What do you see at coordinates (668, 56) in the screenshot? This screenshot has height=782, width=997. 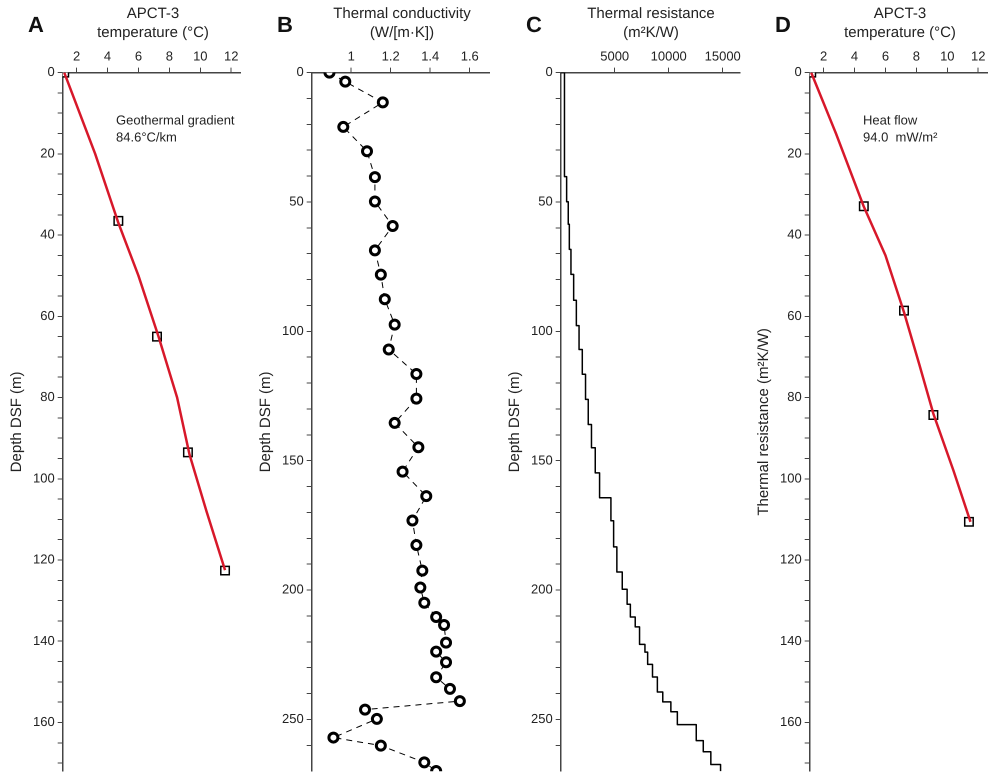 I see `x-tick-label: 10000` at bounding box center [668, 56].